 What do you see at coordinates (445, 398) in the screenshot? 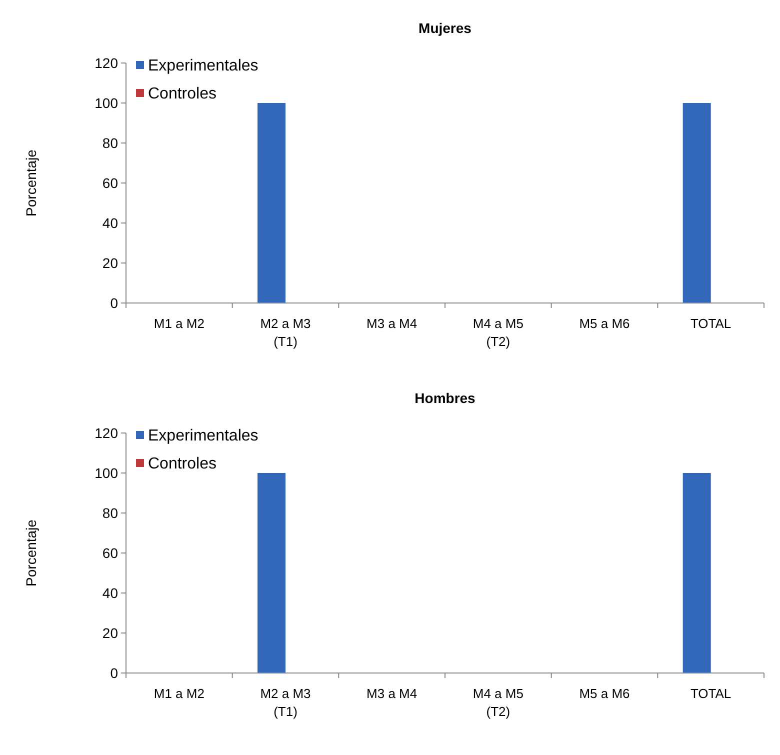
I see `chart-title: Hombres` at bounding box center [445, 398].